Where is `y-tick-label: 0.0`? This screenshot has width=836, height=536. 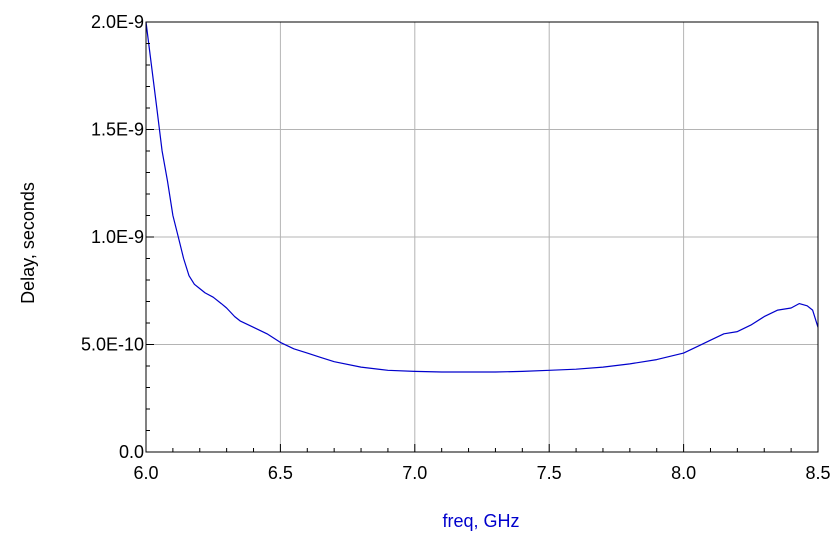
y-tick-label: 0.0 is located at coordinates (131, 452).